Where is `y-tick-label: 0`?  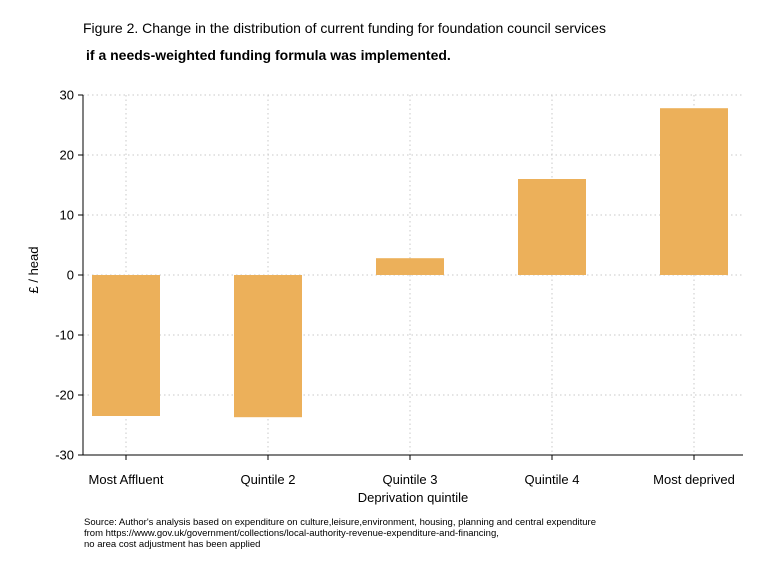
y-tick-label: 0 is located at coordinates (70, 275).